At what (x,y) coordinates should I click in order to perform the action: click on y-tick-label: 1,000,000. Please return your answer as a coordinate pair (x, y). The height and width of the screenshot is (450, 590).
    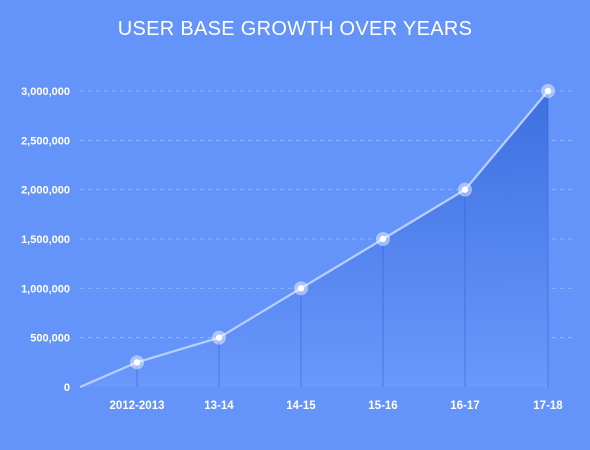
    Looking at the image, I should click on (45, 289).